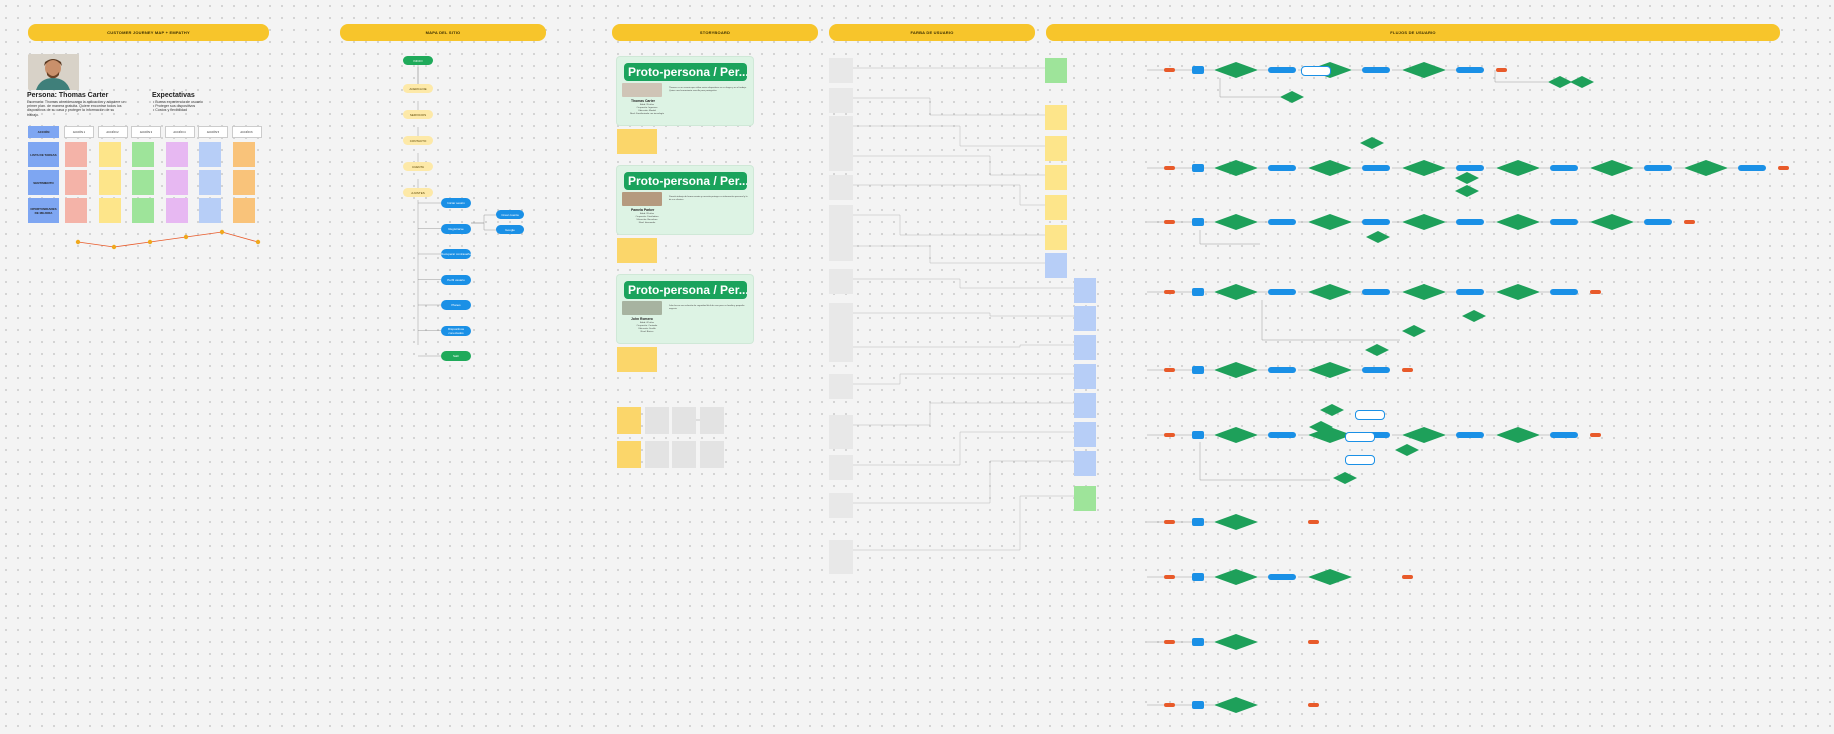 Image resolution: width=1834 pixels, height=734 pixels. I want to click on sitemap-branch: Planes, so click(456, 305).